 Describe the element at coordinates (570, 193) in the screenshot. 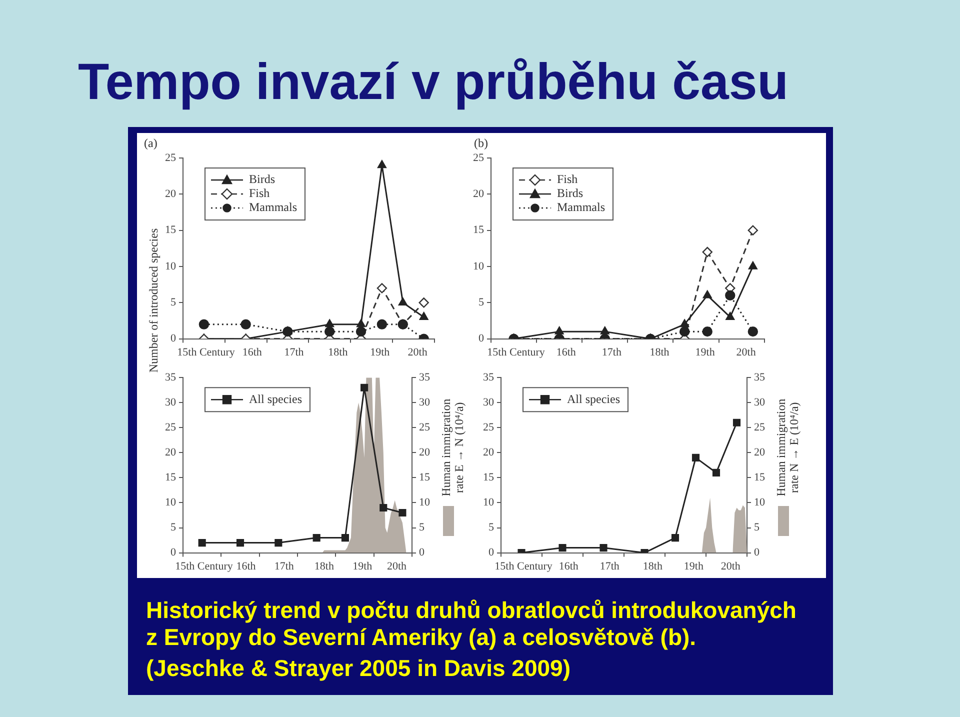

I see `legend-label: Birds` at that location.